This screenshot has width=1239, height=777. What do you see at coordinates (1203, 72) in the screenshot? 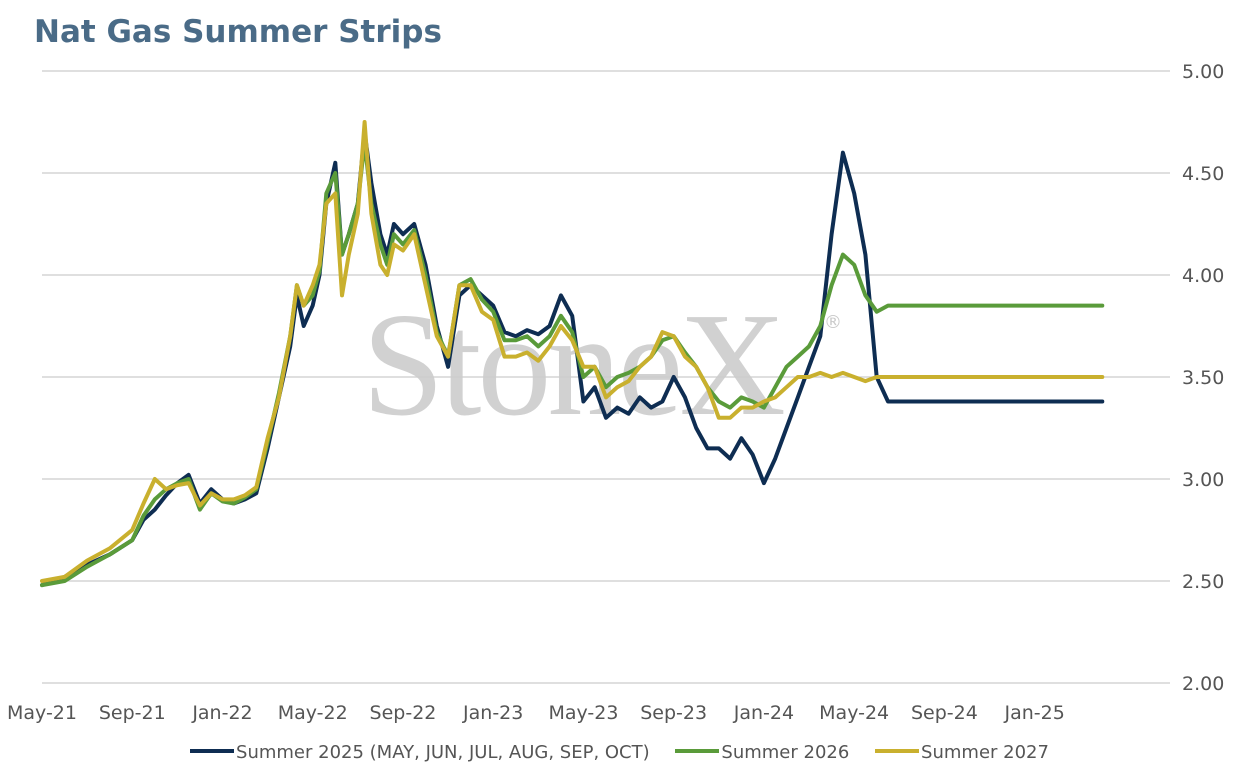
I see `y-tick-label: 5.00` at bounding box center [1203, 72].